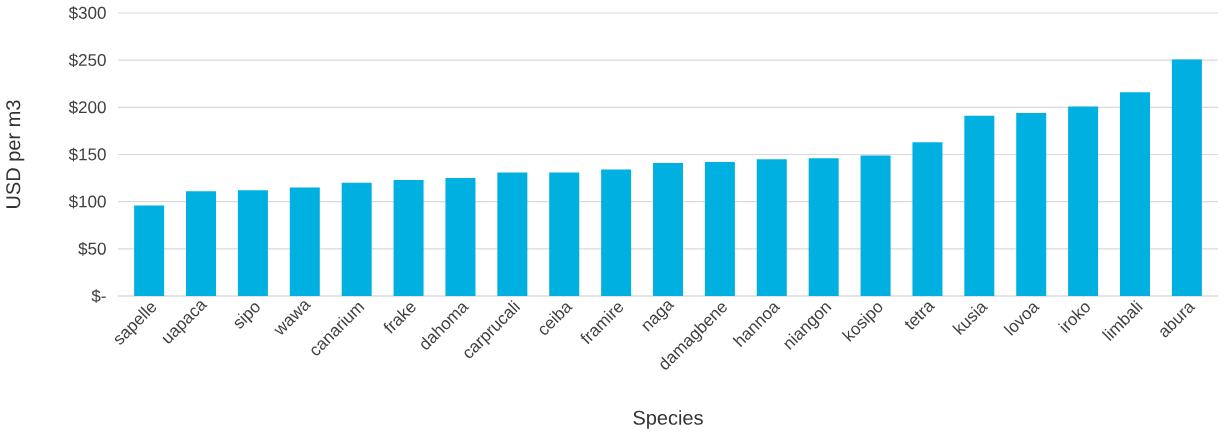 The height and width of the screenshot is (445, 1225). What do you see at coordinates (87, 201) in the screenshot?
I see `y-tick-label: $100` at bounding box center [87, 201].